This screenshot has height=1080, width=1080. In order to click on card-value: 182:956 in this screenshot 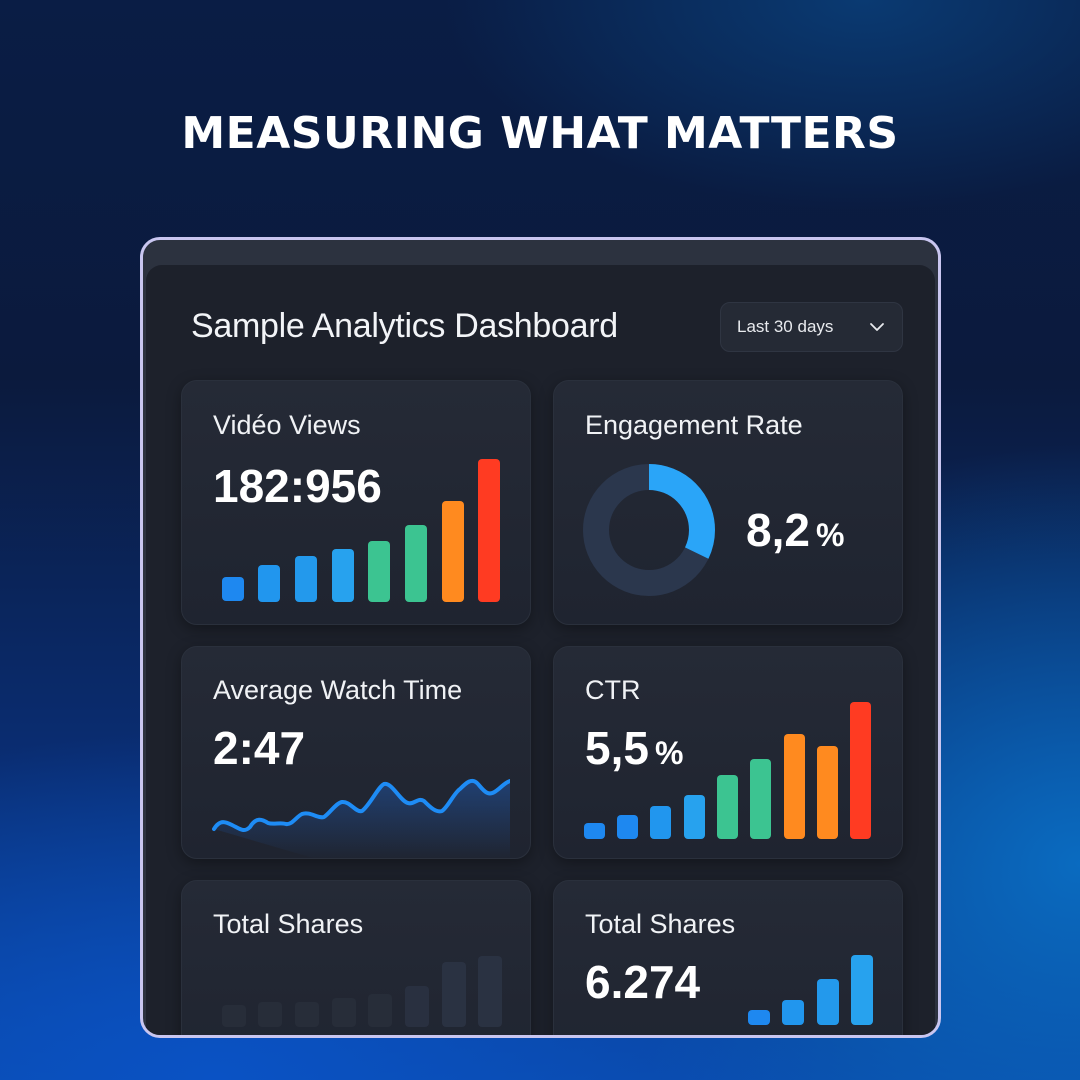, I will do `click(297, 486)`.